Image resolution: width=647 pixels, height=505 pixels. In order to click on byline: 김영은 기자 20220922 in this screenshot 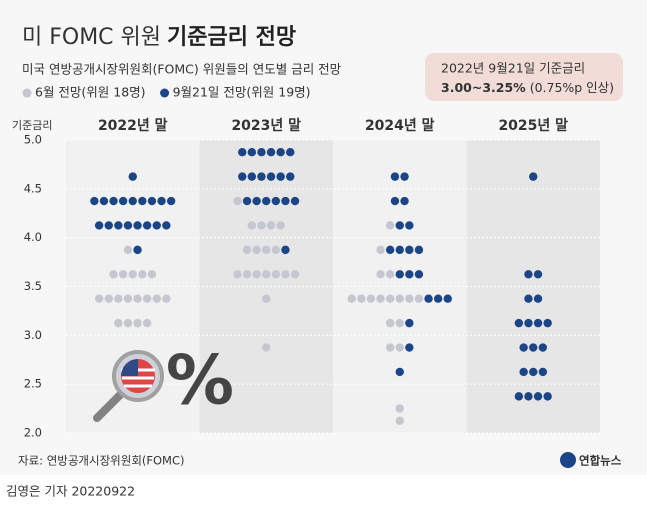, I will do `click(70, 491)`.